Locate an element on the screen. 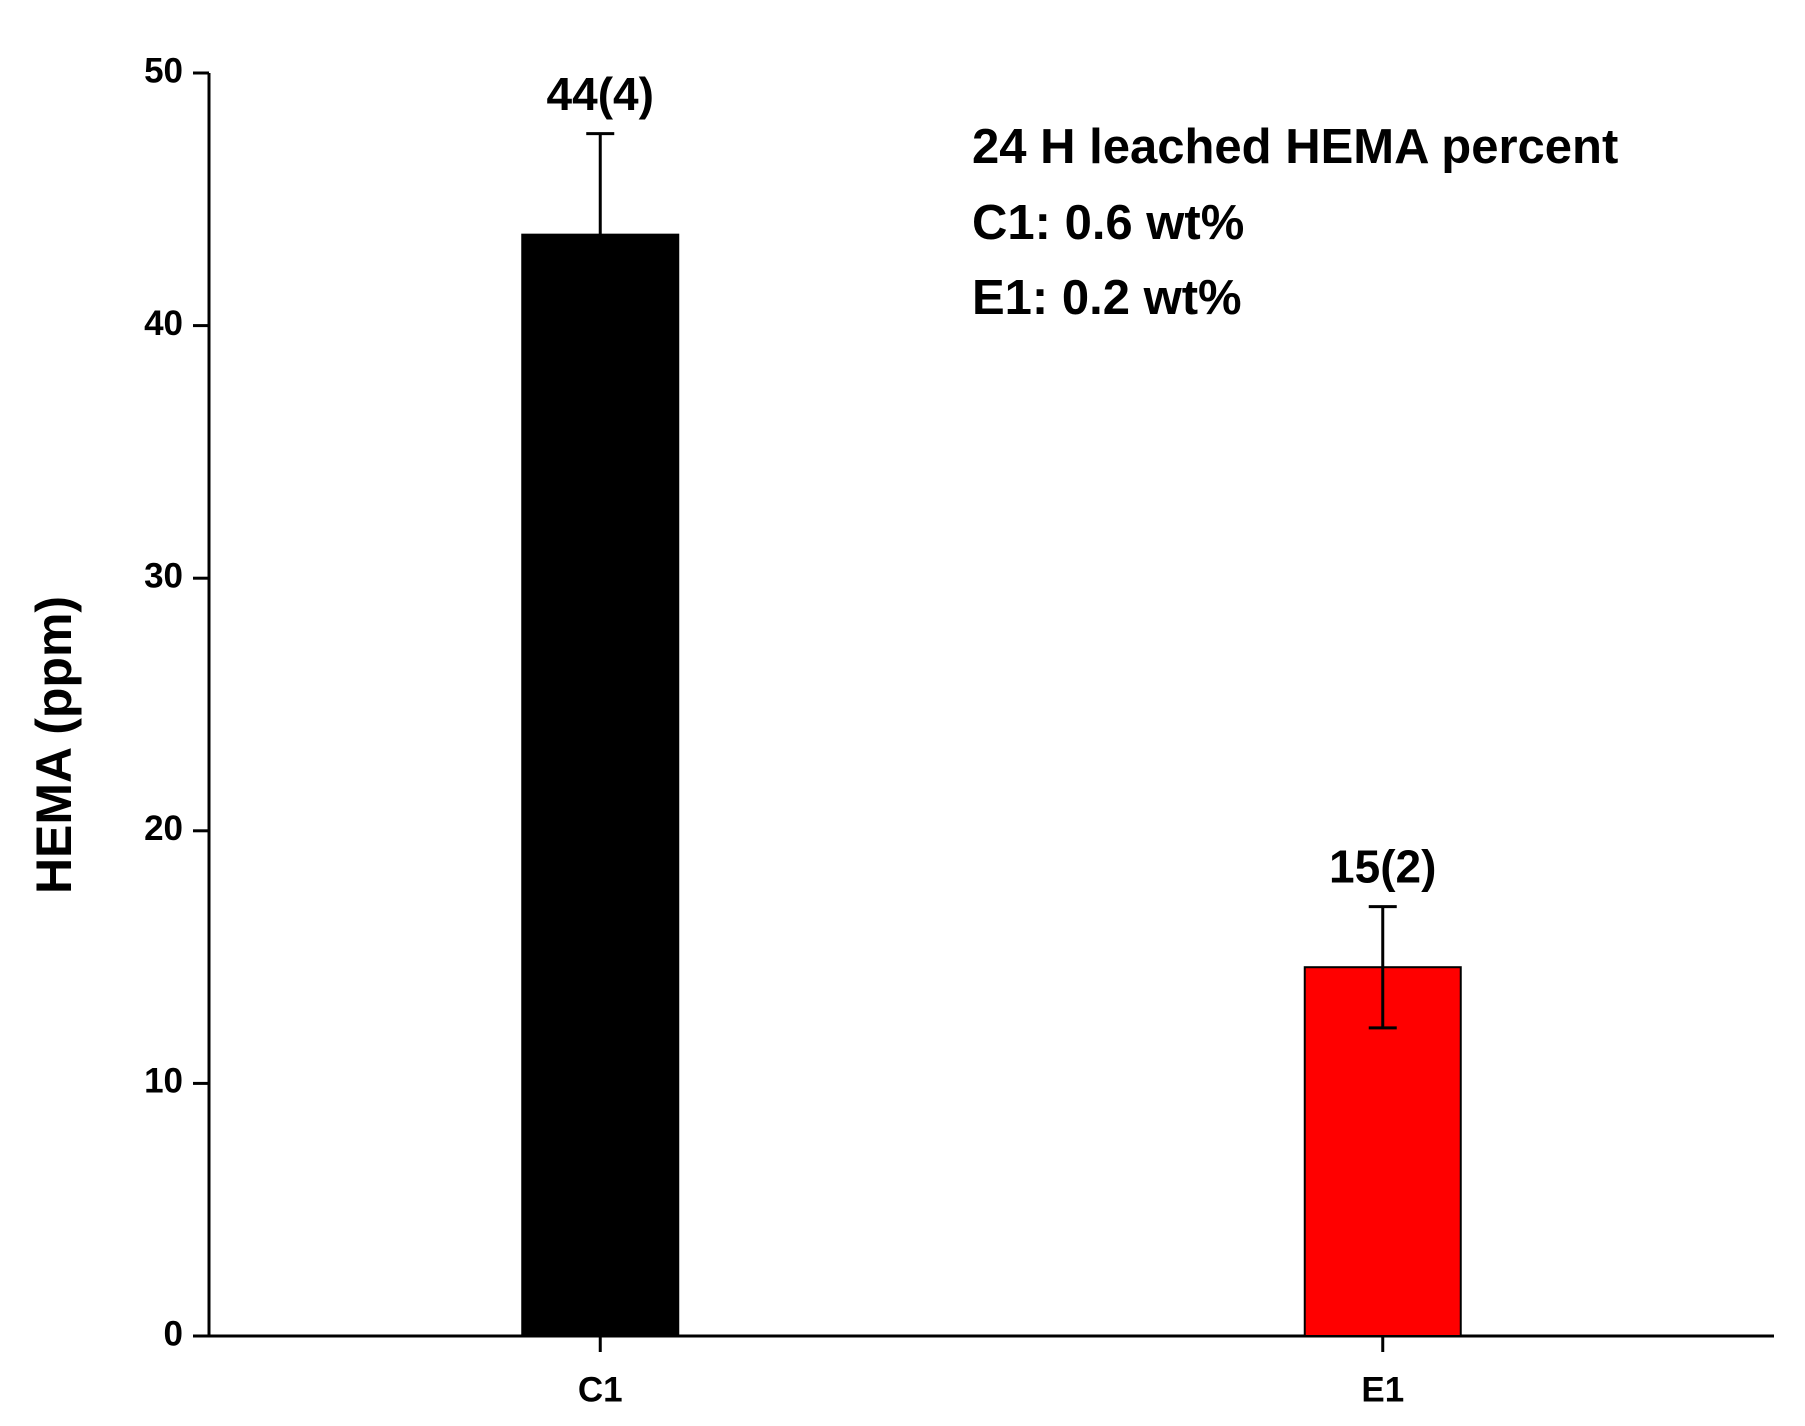 The image size is (1805, 1426). y-tick-label: 20 is located at coordinates (163, 828).